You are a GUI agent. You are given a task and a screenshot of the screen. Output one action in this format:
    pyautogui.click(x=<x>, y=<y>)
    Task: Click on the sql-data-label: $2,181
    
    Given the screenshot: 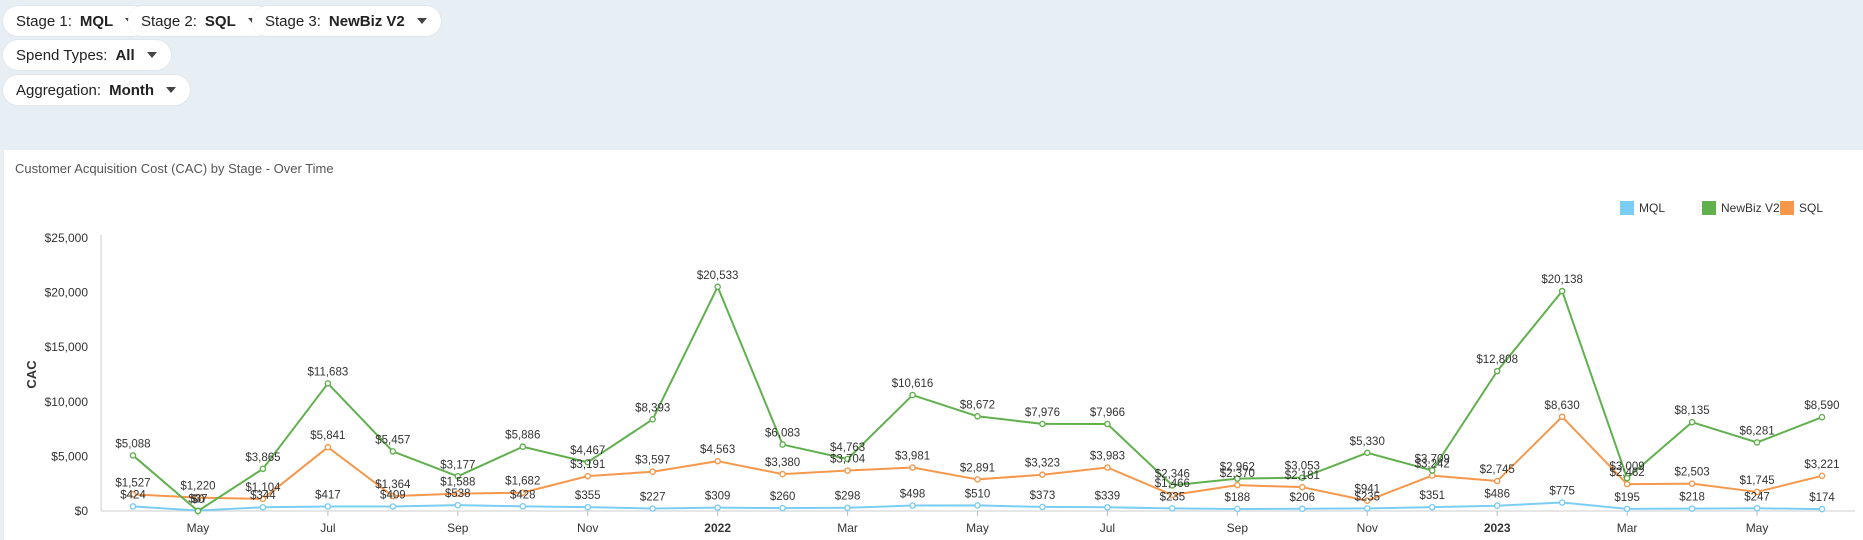 What is the action you would take?
    pyautogui.click(x=1302, y=476)
    